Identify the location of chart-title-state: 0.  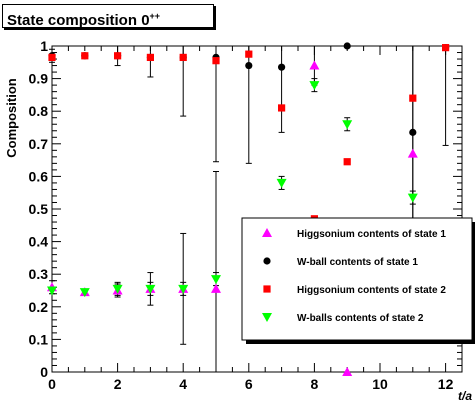
(145, 20).